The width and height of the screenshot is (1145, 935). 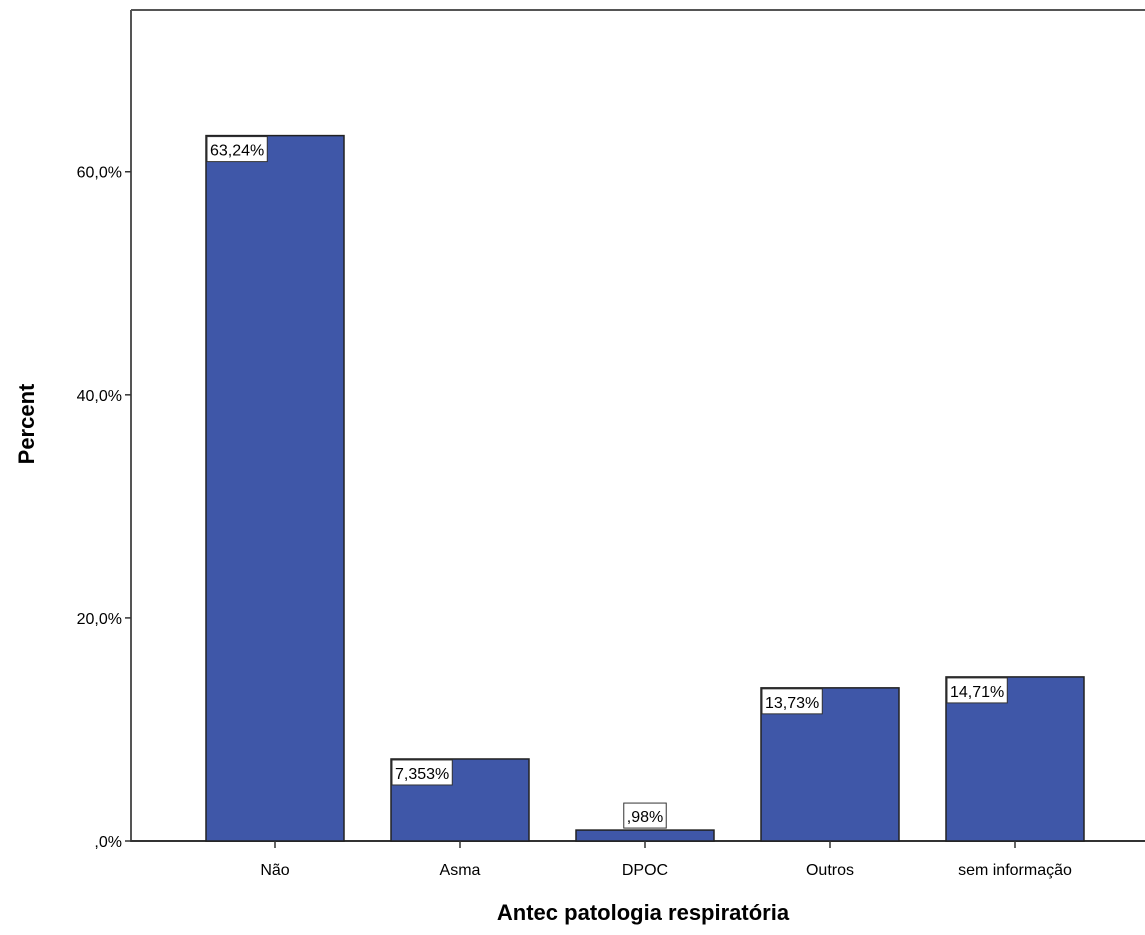 I want to click on data-label-text: 13,73%, so click(x=792, y=703).